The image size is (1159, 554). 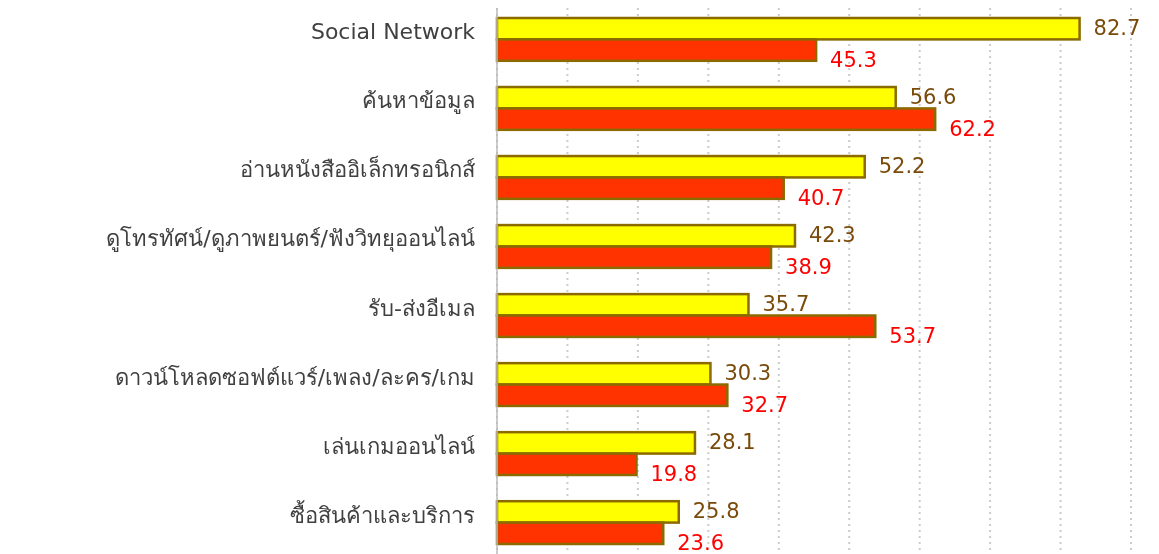 I want to click on data-label: 82.7, so click(x=1117, y=28).